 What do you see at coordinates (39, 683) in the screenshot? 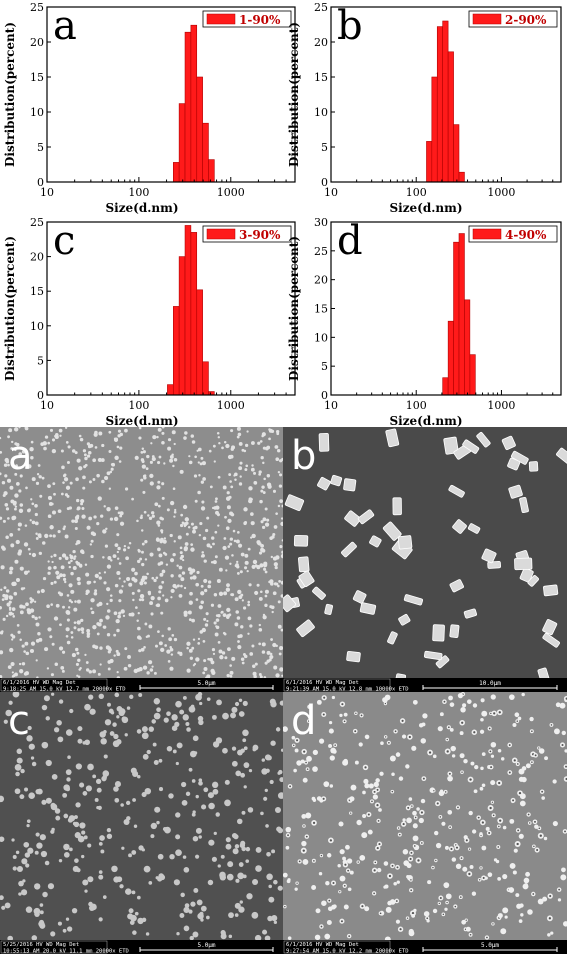
I see `sem-info-line1: 6/1/2016 HV WD Mag Det` at bounding box center [39, 683].